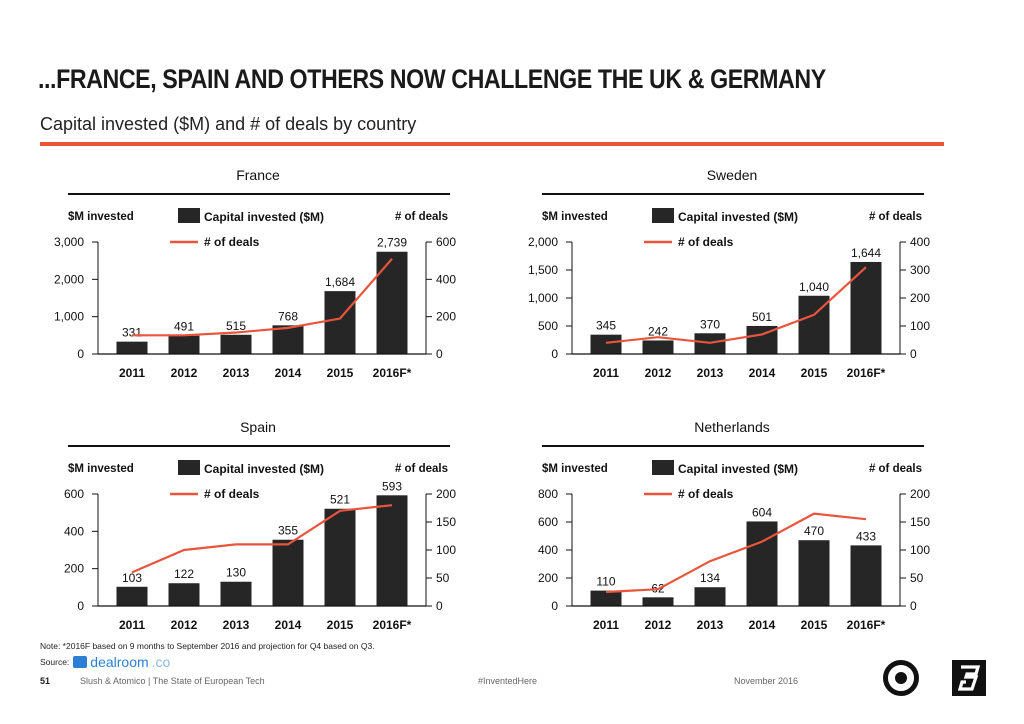 The image size is (1024, 724). I want to click on page-number: 51, so click(45, 681).